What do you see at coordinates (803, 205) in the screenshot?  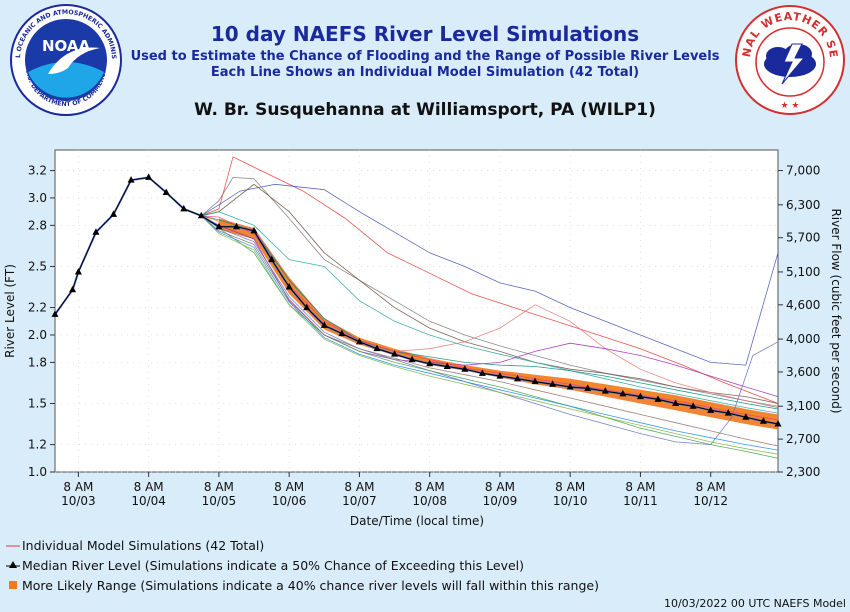 I see `y2-tick-label: 6,300` at bounding box center [803, 205].